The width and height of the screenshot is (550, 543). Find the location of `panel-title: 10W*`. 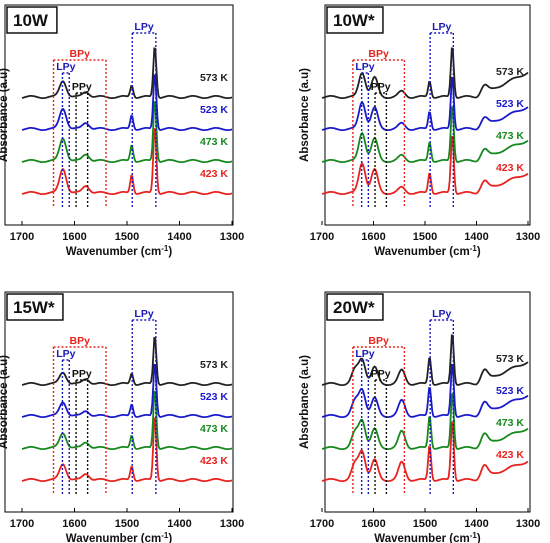

panel-title: 10W* is located at coordinates (354, 20).